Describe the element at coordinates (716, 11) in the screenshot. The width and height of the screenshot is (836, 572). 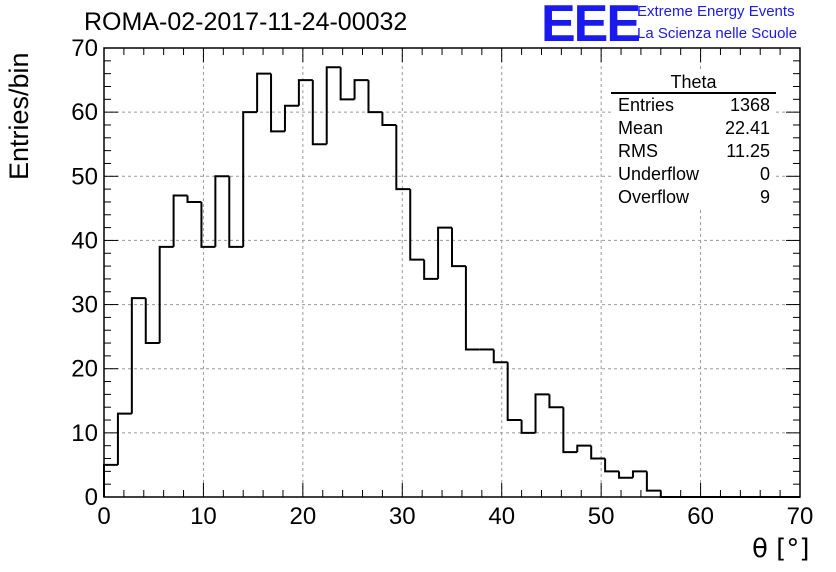
I see `logo-subtitle-1: Extreme Energy Events` at that location.